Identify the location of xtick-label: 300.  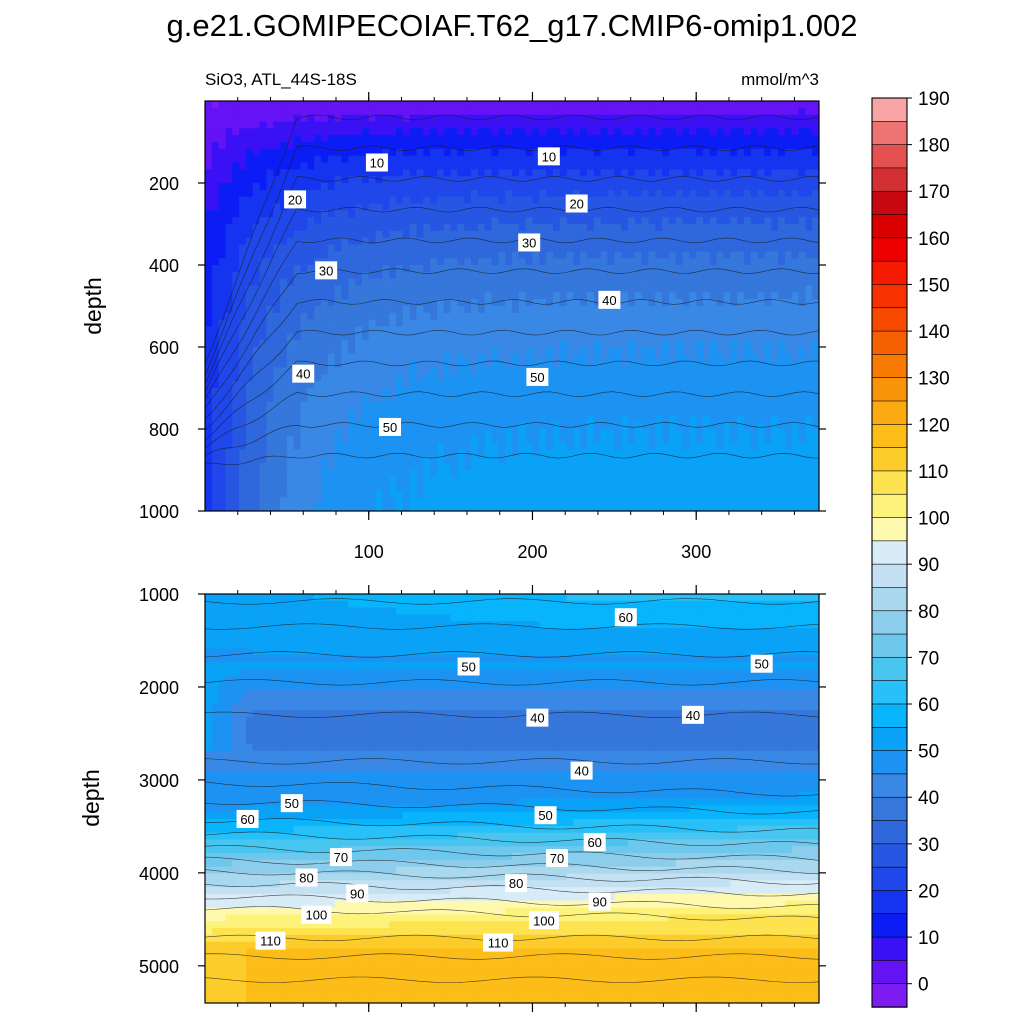
(696, 552).